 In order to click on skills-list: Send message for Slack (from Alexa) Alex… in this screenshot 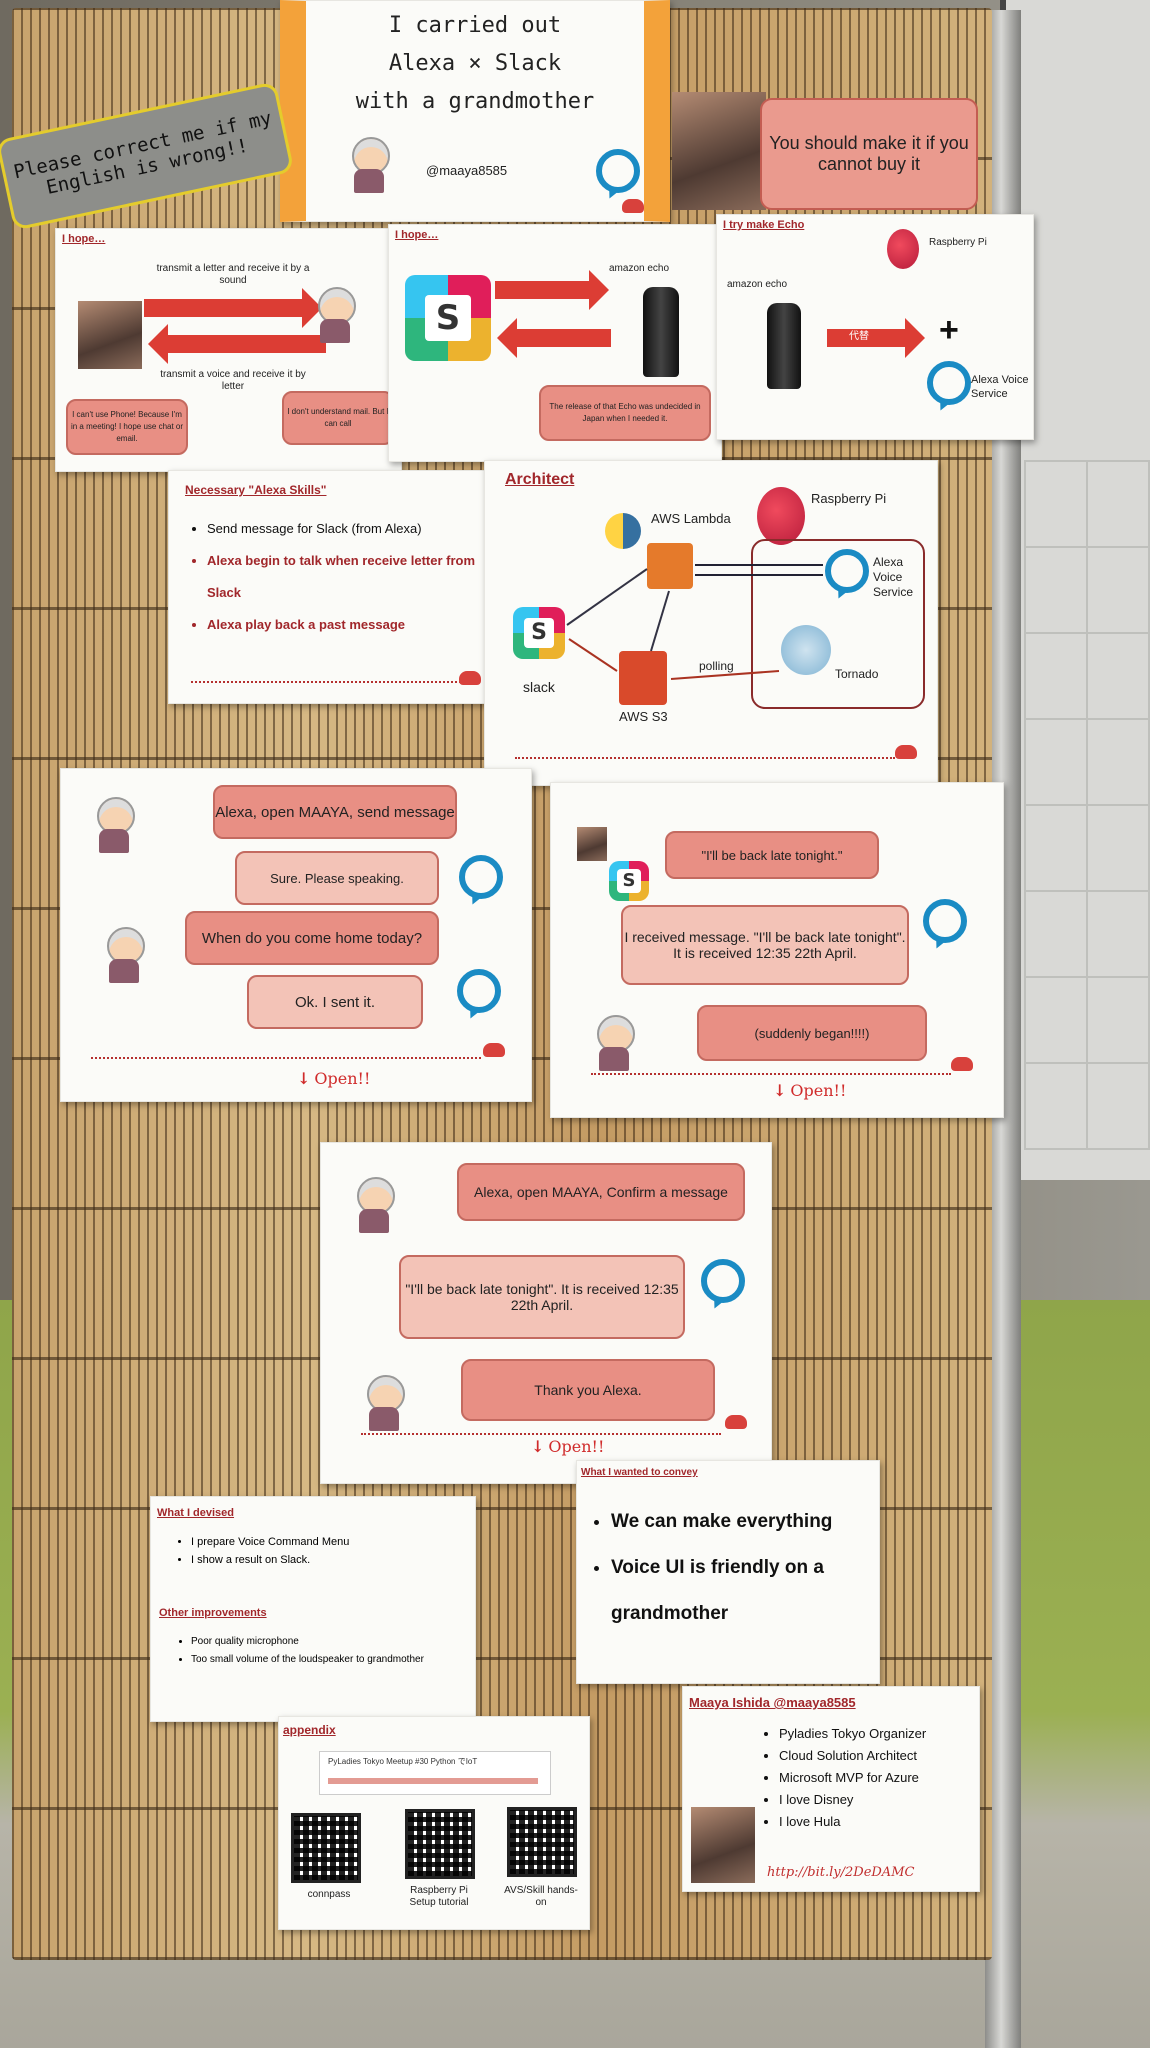, I will do `click(342, 577)`.